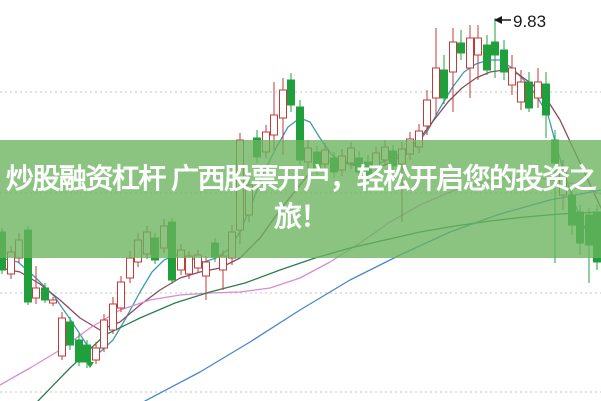  Describe the element at coordinates (301, 216) in the screenshot. I see `promo-banner-line2: 旅！` at that location.